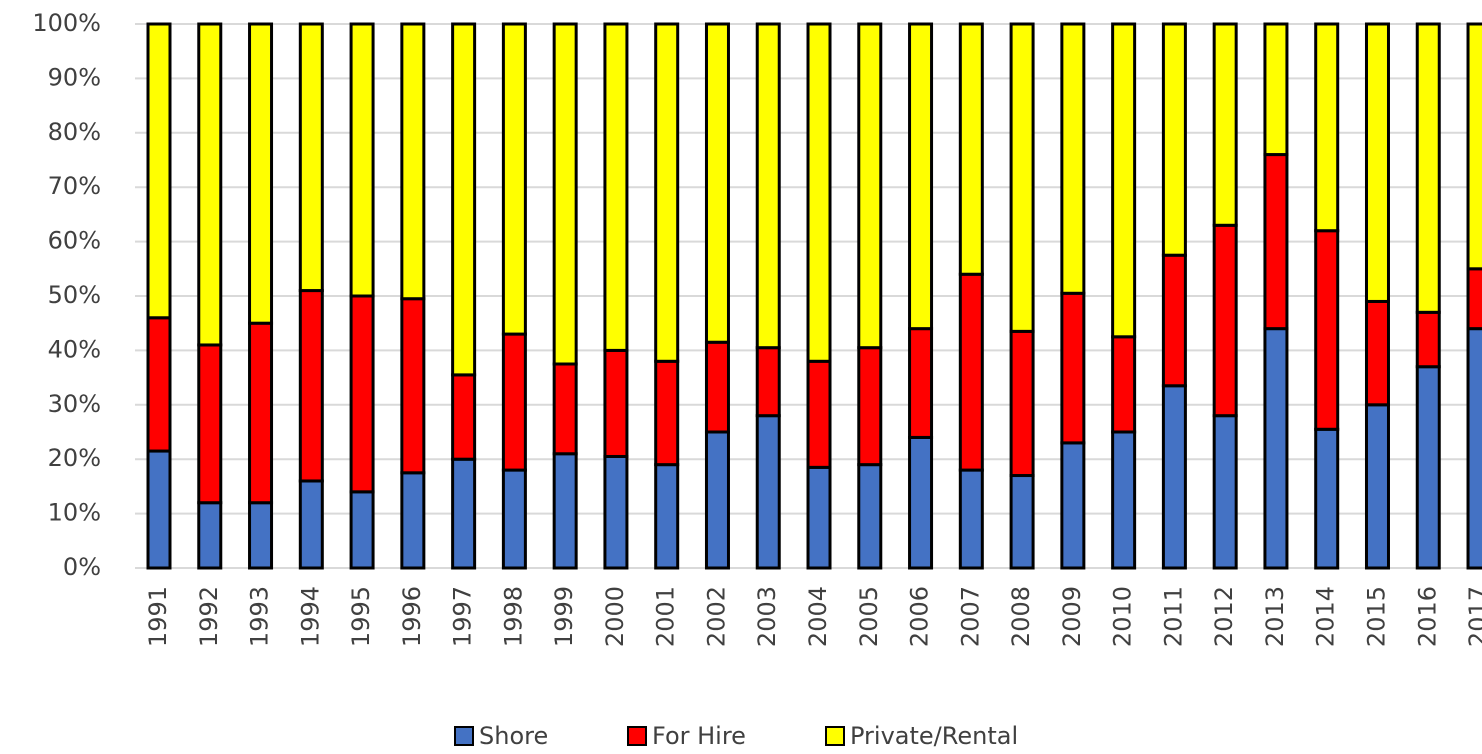 The width and height of the screenshot is (1482, 754). Describe the element at coordinates (74, 513) in the screenshot. I see `y-tick-label: 10%` at that location.